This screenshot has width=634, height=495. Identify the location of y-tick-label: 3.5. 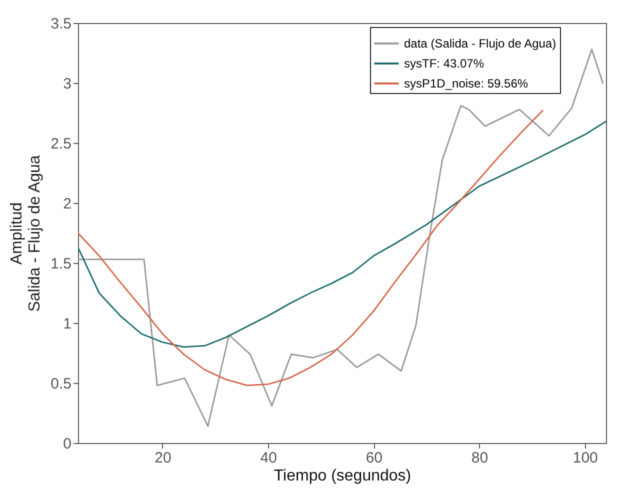
(61, 24).